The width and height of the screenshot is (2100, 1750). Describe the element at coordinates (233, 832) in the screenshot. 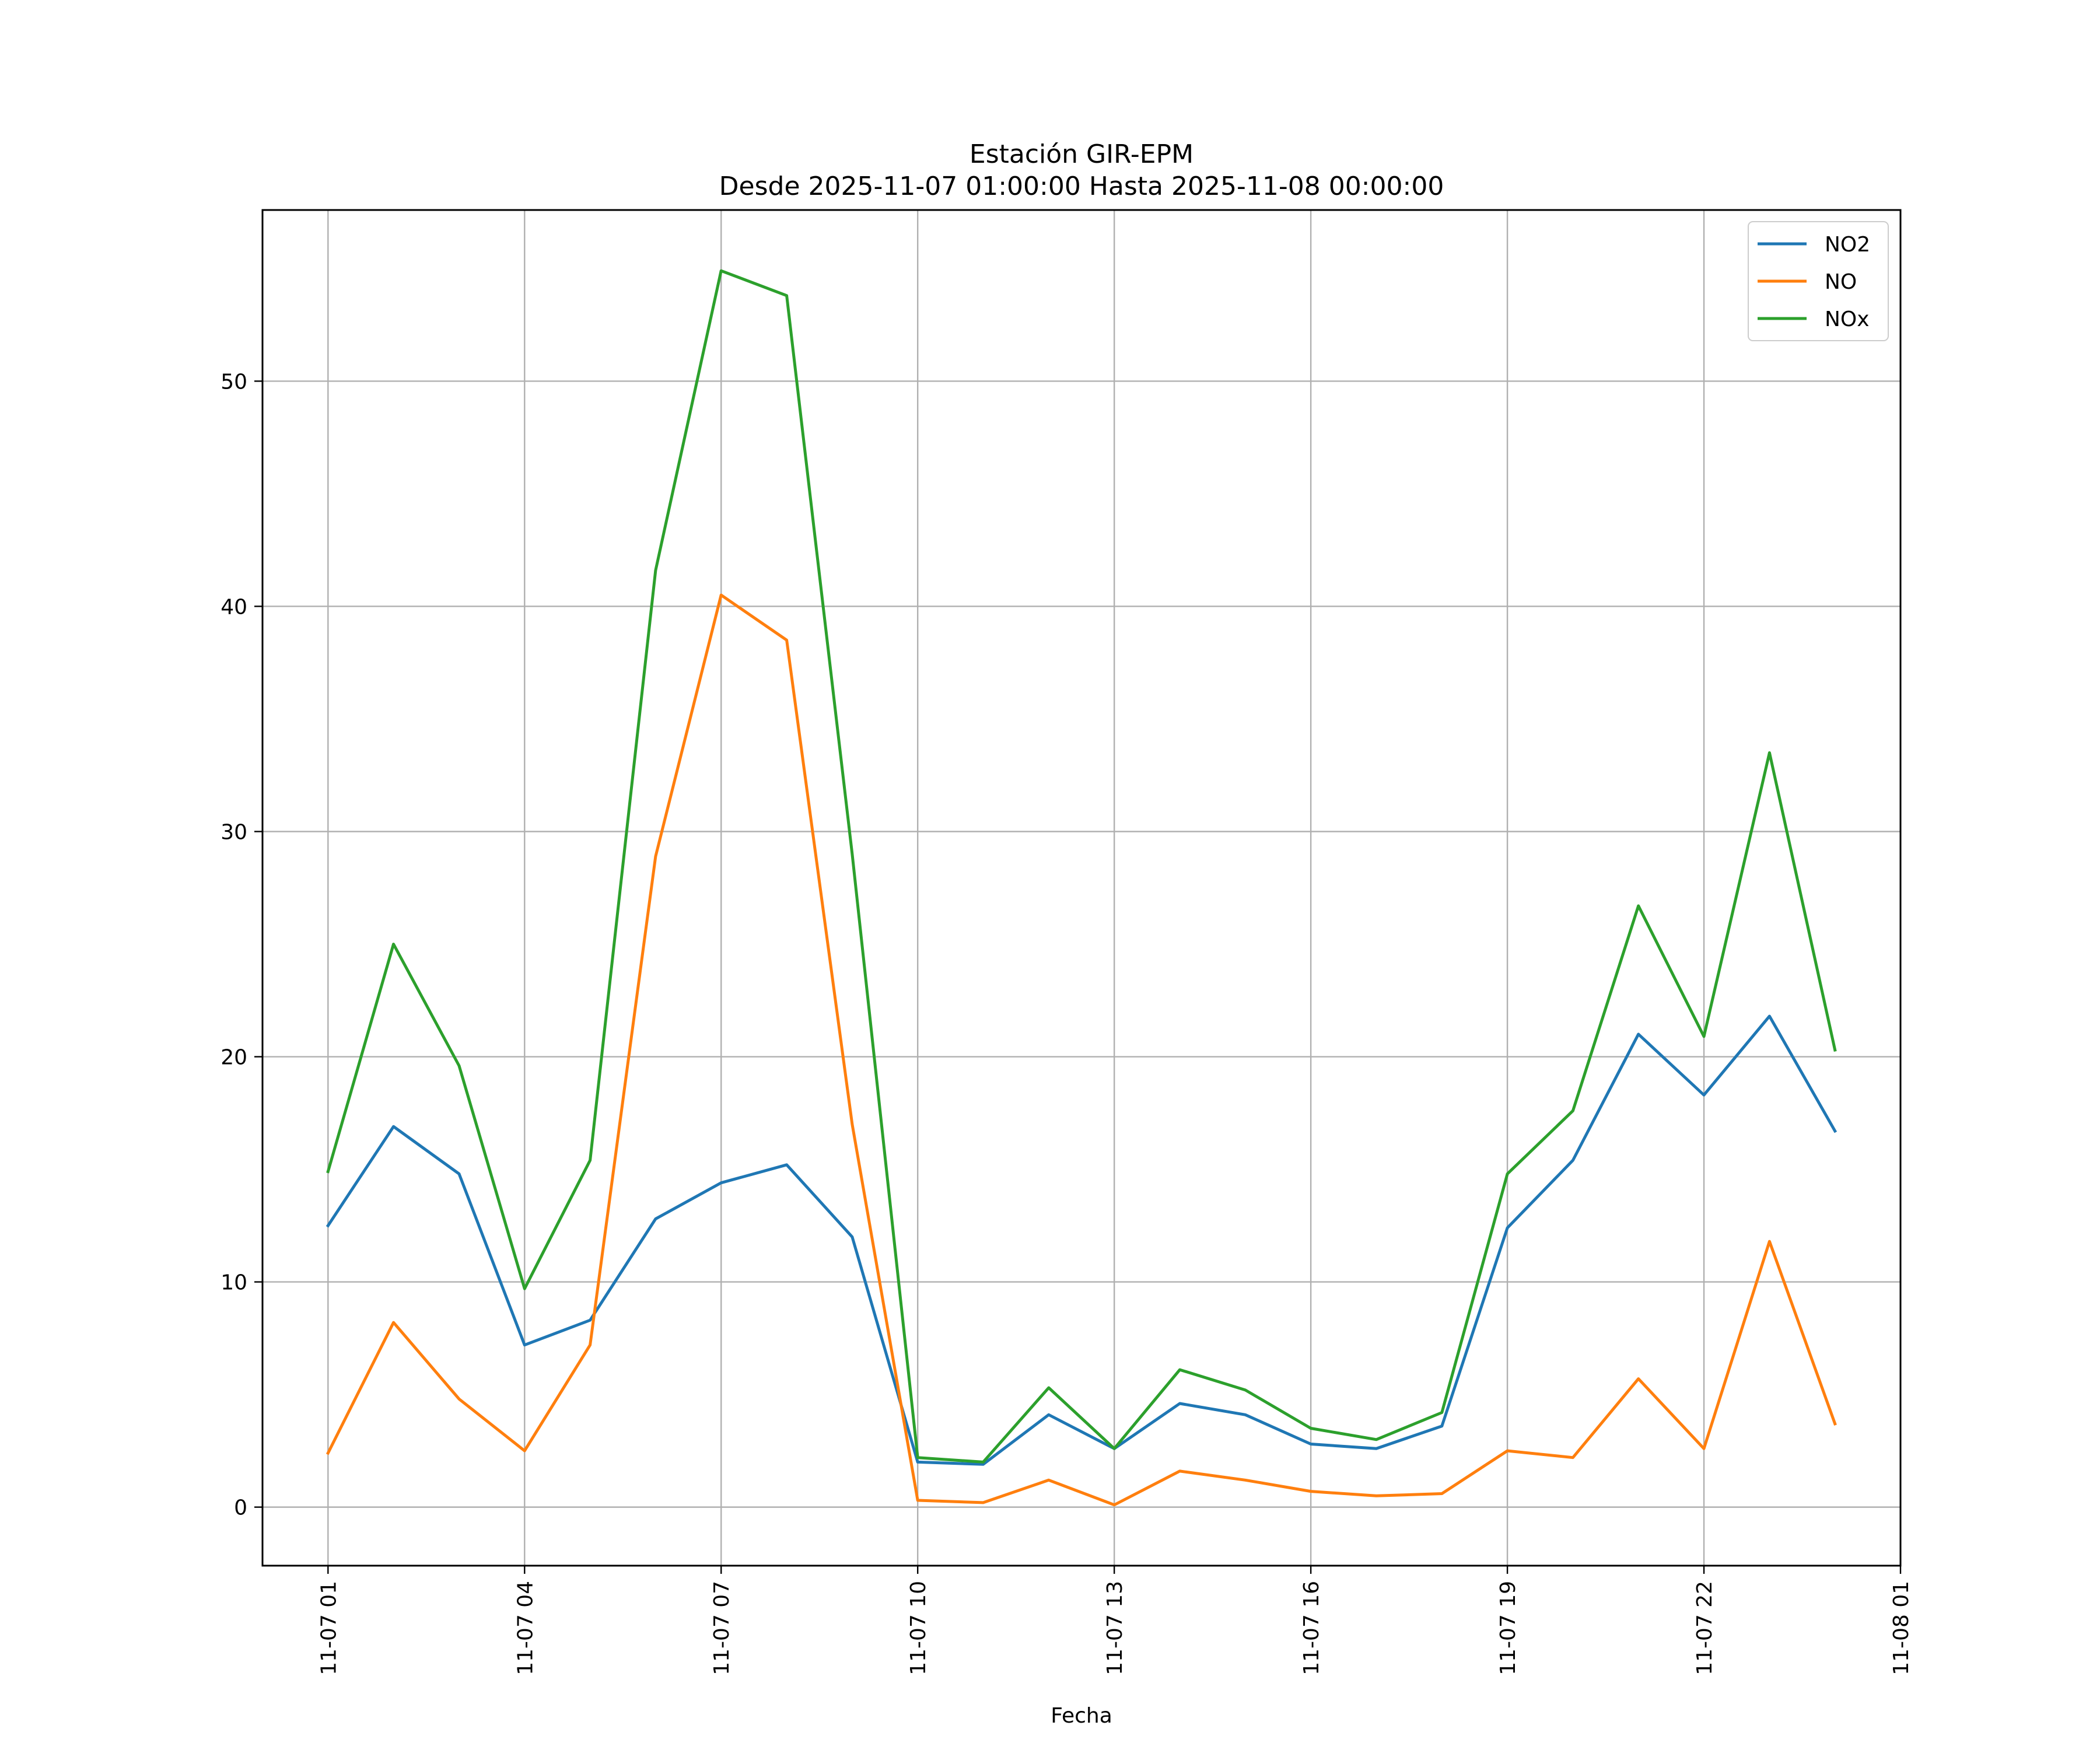

I see `y-tick-label: 30` at that location.